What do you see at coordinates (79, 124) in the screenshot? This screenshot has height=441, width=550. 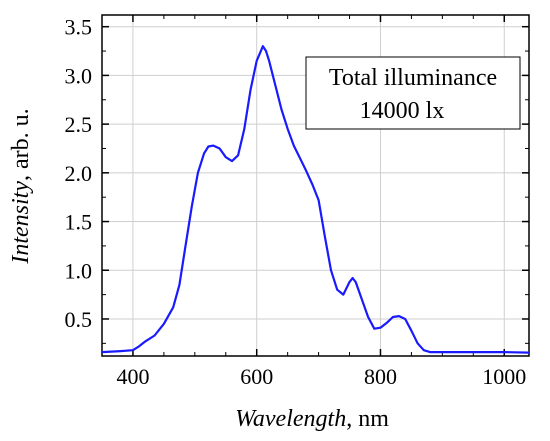 I see `y-tick-label: 2.5` at bounding box center [79, 124].